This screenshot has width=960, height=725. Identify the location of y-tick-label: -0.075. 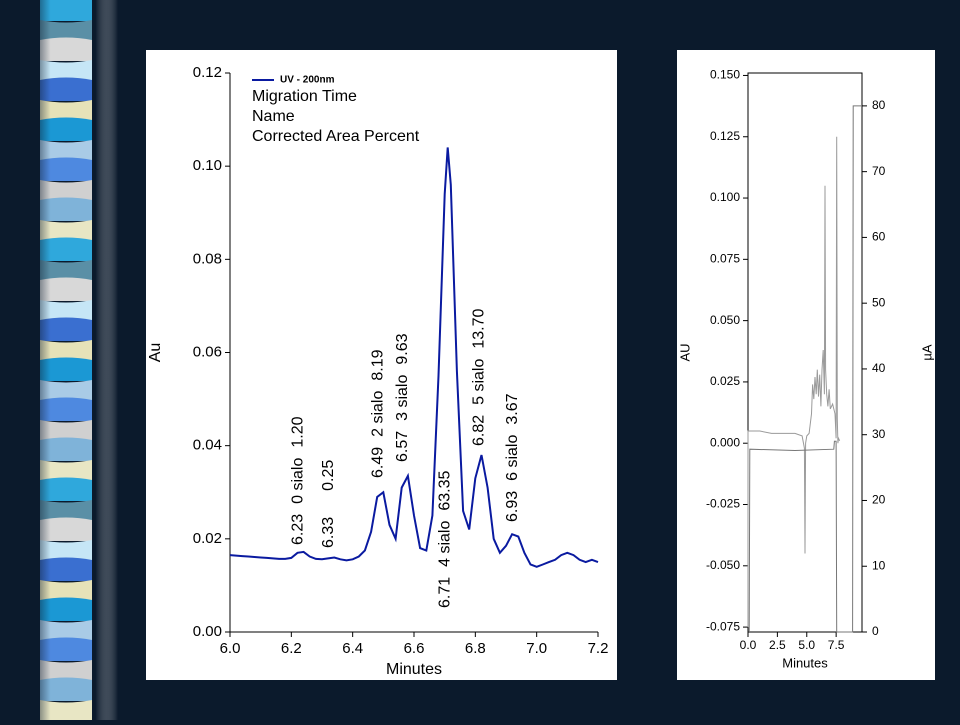
(723, 626).